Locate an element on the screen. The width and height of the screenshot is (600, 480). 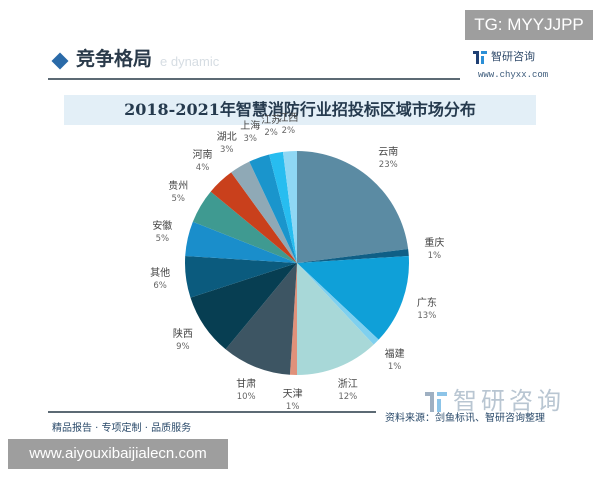
pie-slice-label: 浙江 12% is located at coordinates (348, 391).